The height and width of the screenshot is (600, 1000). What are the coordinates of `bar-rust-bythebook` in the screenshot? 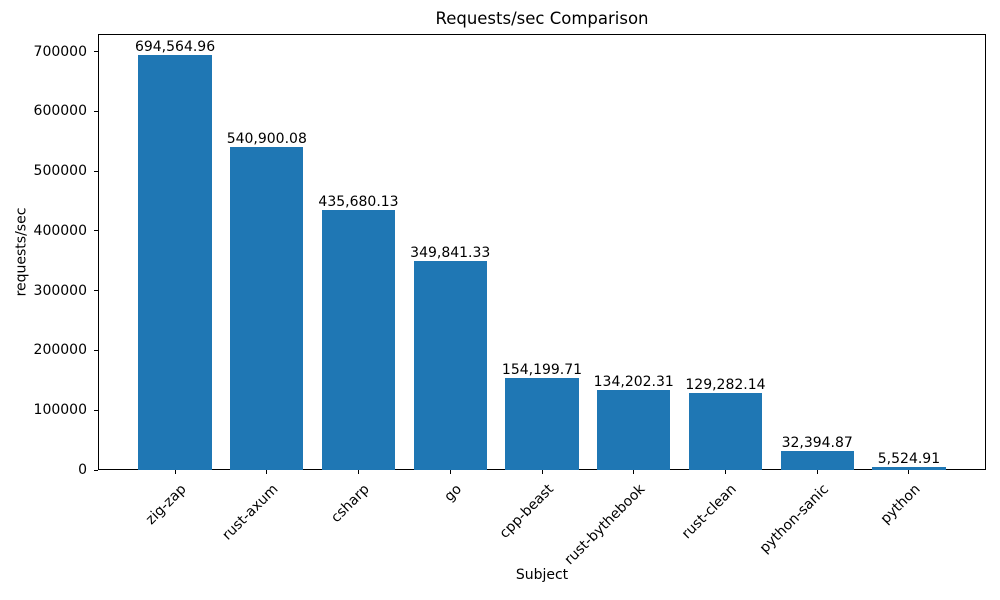 It's located at (634, 429).